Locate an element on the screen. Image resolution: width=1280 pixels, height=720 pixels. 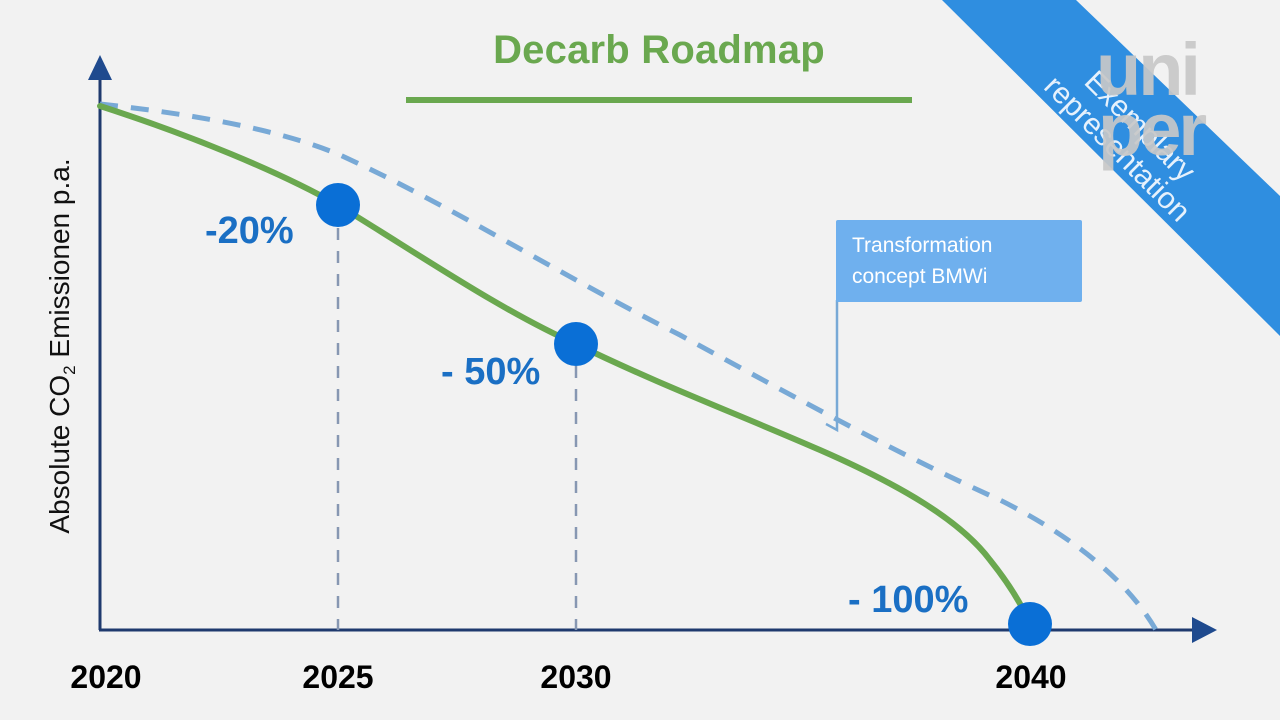
y-axis-label: Absolute CO2 Emissionen p.a. is located at coordinates (62, 345).